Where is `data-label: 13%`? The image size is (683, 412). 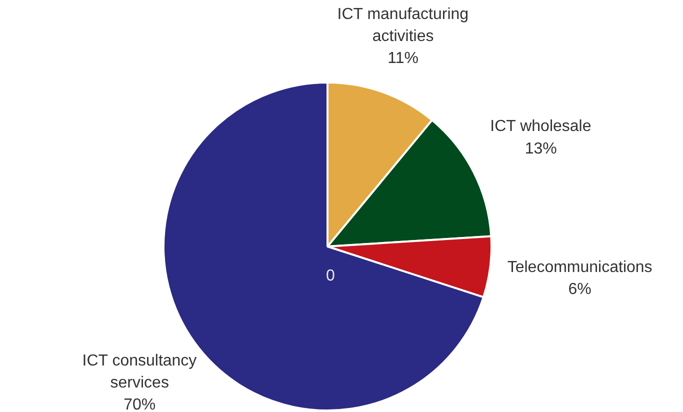 data-label: 13% is located at coordinates (540, 149).